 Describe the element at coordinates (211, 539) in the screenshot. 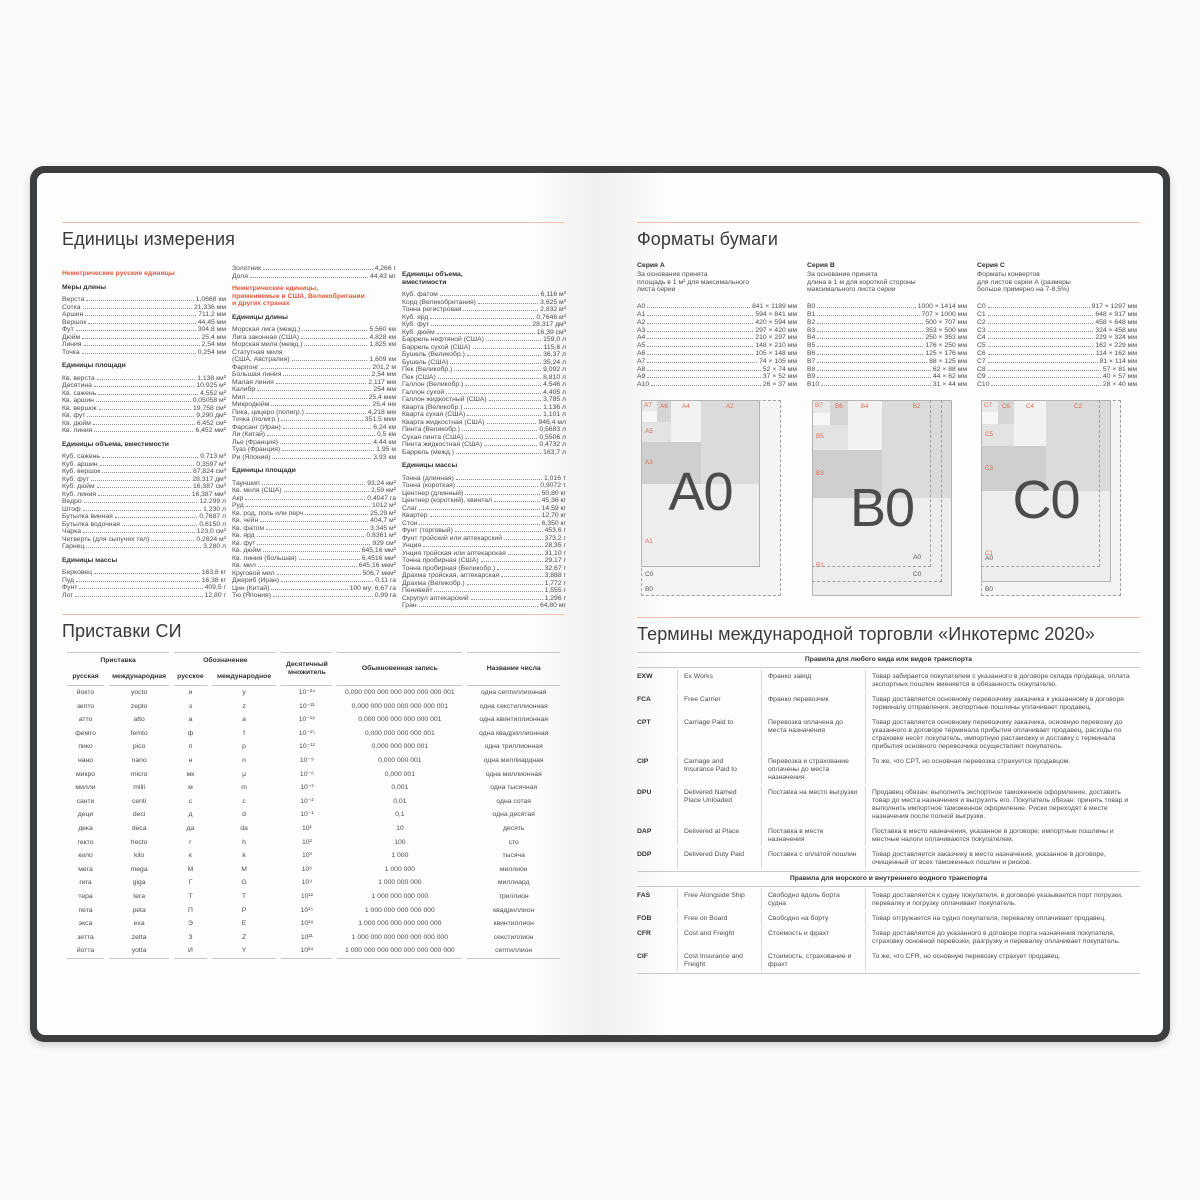

I see `unit-value: 0,2624 м³` at that location.